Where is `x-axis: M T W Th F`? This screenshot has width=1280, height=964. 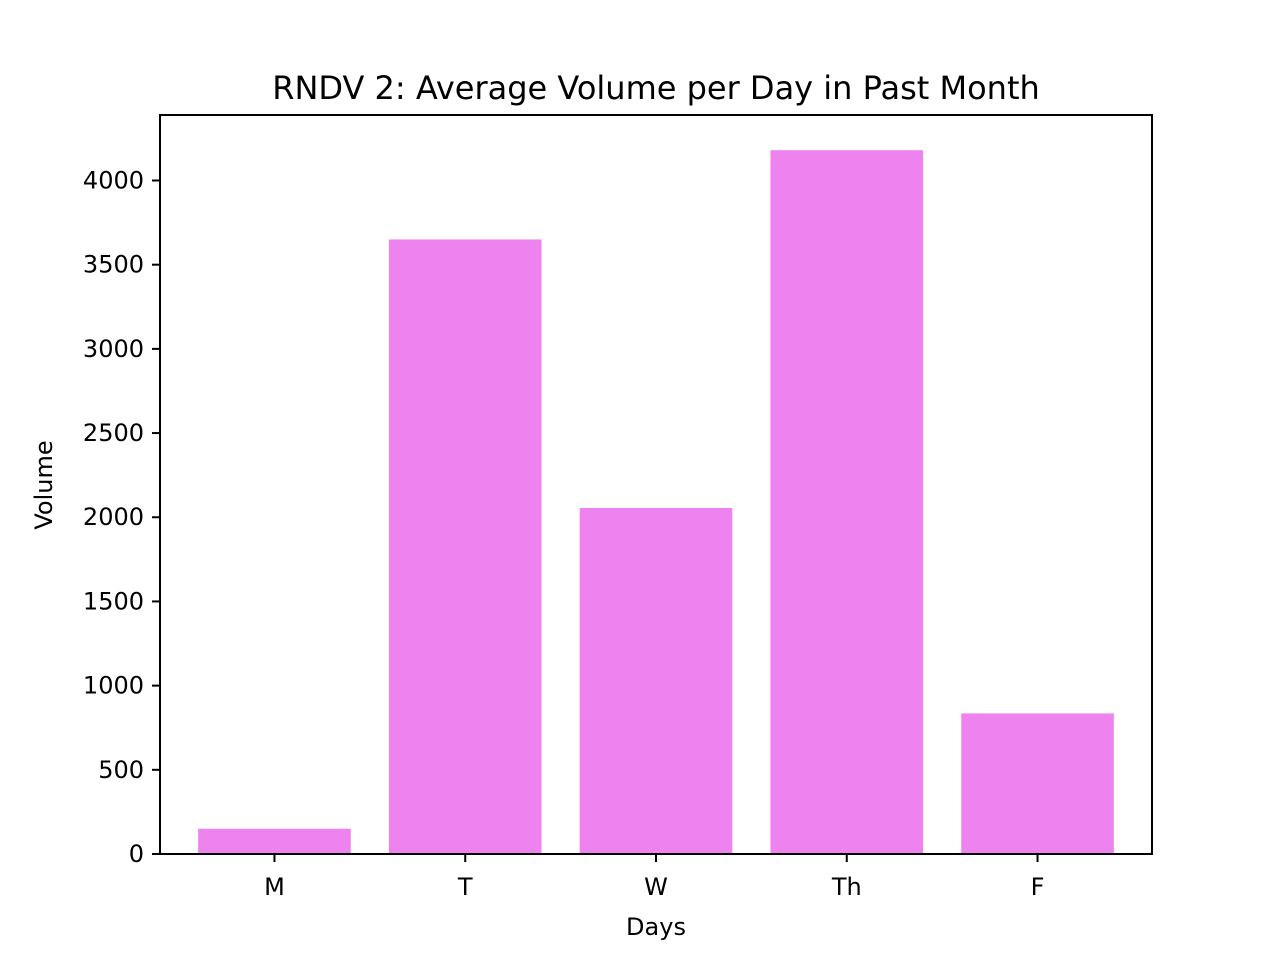 x-axis: M T W Th F is located at coordinates (654, 877).